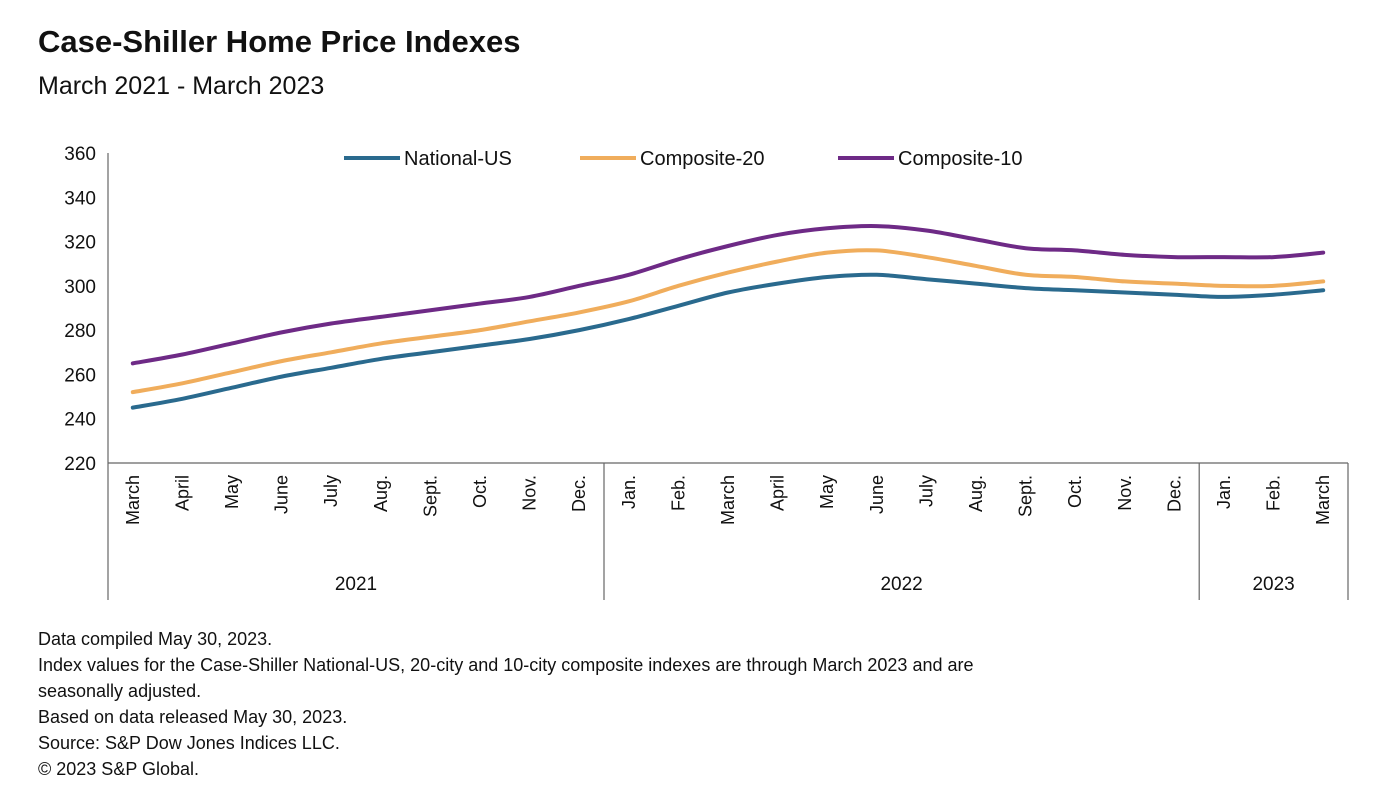  I want to click on y-tick-label: 260, so click(80, 375).